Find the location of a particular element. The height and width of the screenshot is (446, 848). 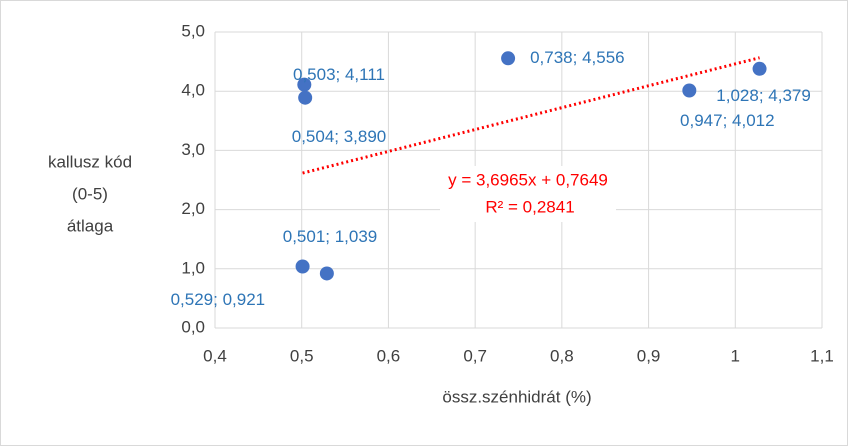

data-label: 0,504; 3,890 is located at coordinates (339, 136).